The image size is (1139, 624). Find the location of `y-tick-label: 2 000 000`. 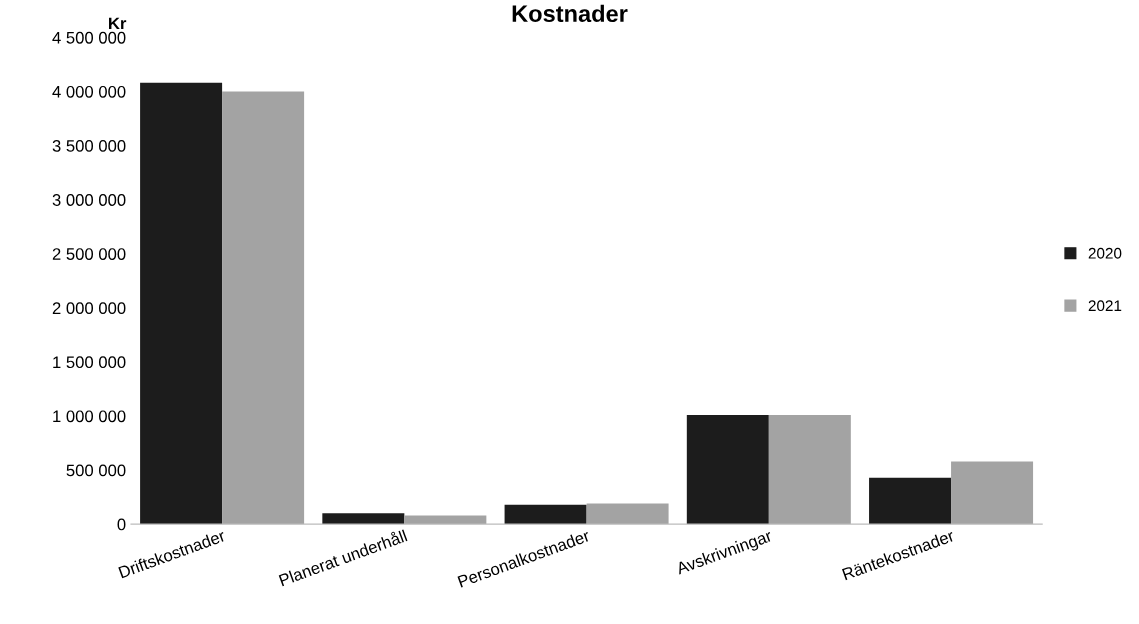

y-tick-label: 2 000 000 is located at coordinates (89, 308).